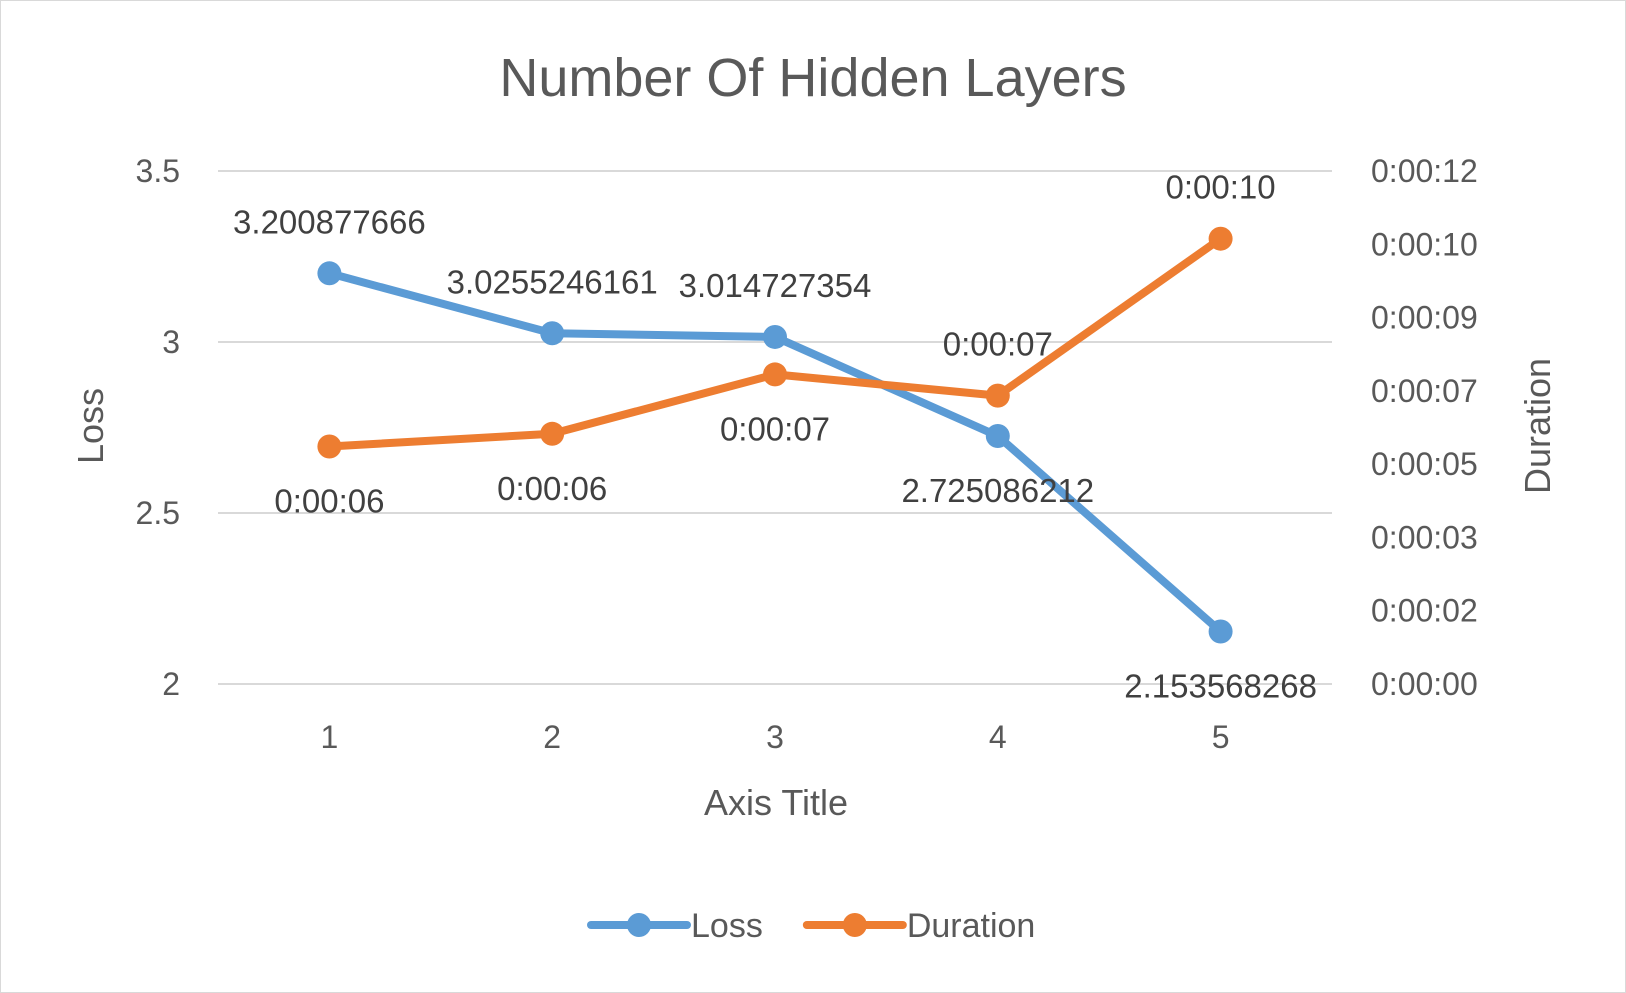 Image resolution: width=1626 pixels, height=993 pixels. I want to click on data-label: 0:00:10, so click(1221, 187).